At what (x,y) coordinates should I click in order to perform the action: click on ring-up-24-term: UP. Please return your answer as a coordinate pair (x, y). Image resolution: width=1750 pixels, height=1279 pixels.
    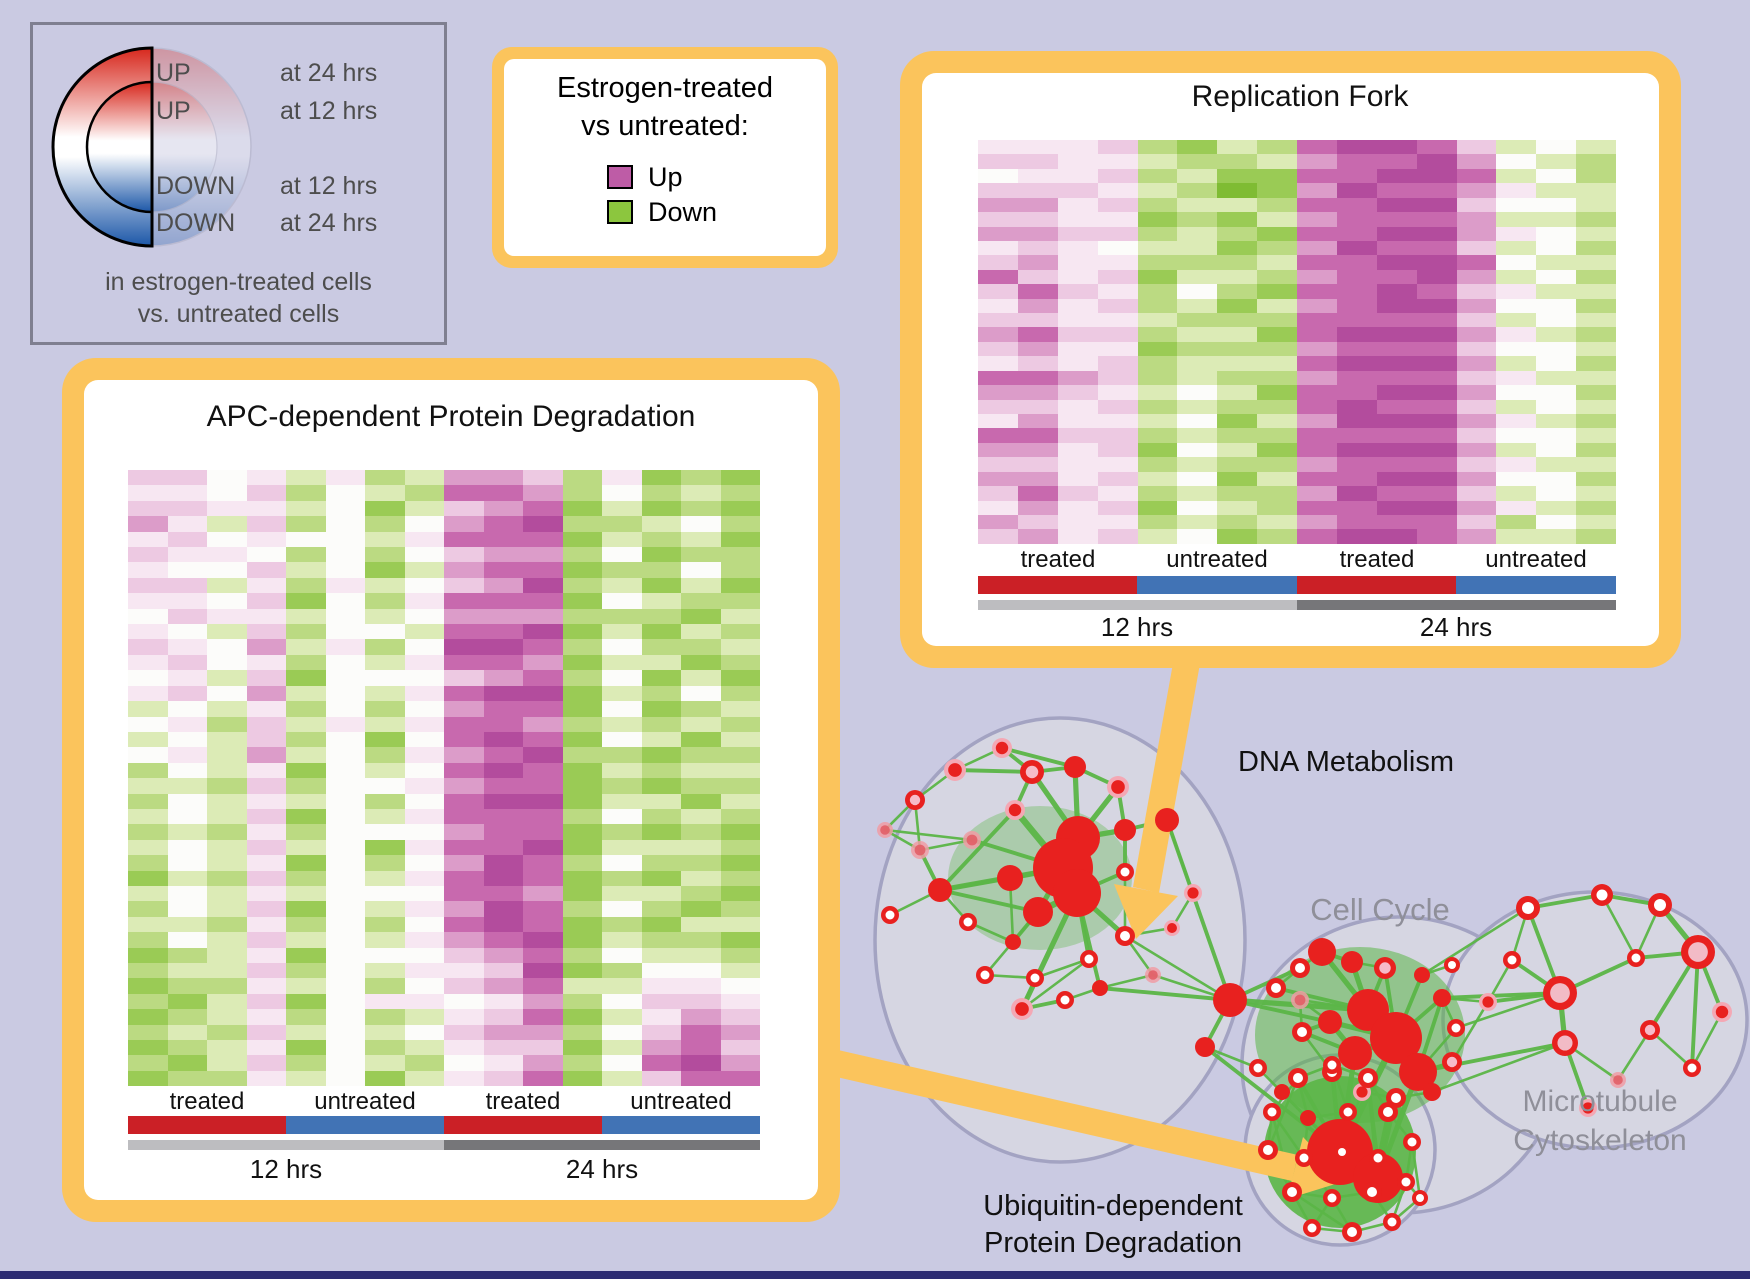
    Looking at the image, I should click on (173, 73).